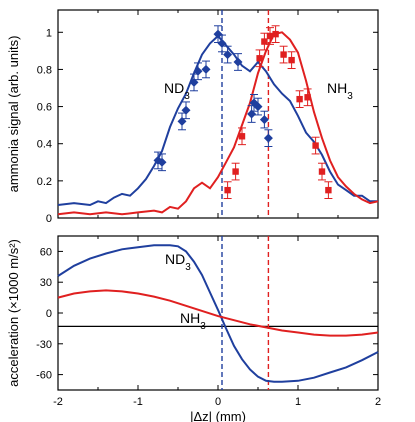  Describe the element at coordinates (58, 402) in the screenshot. I see `accel-x-tick-label: -2` at that location.